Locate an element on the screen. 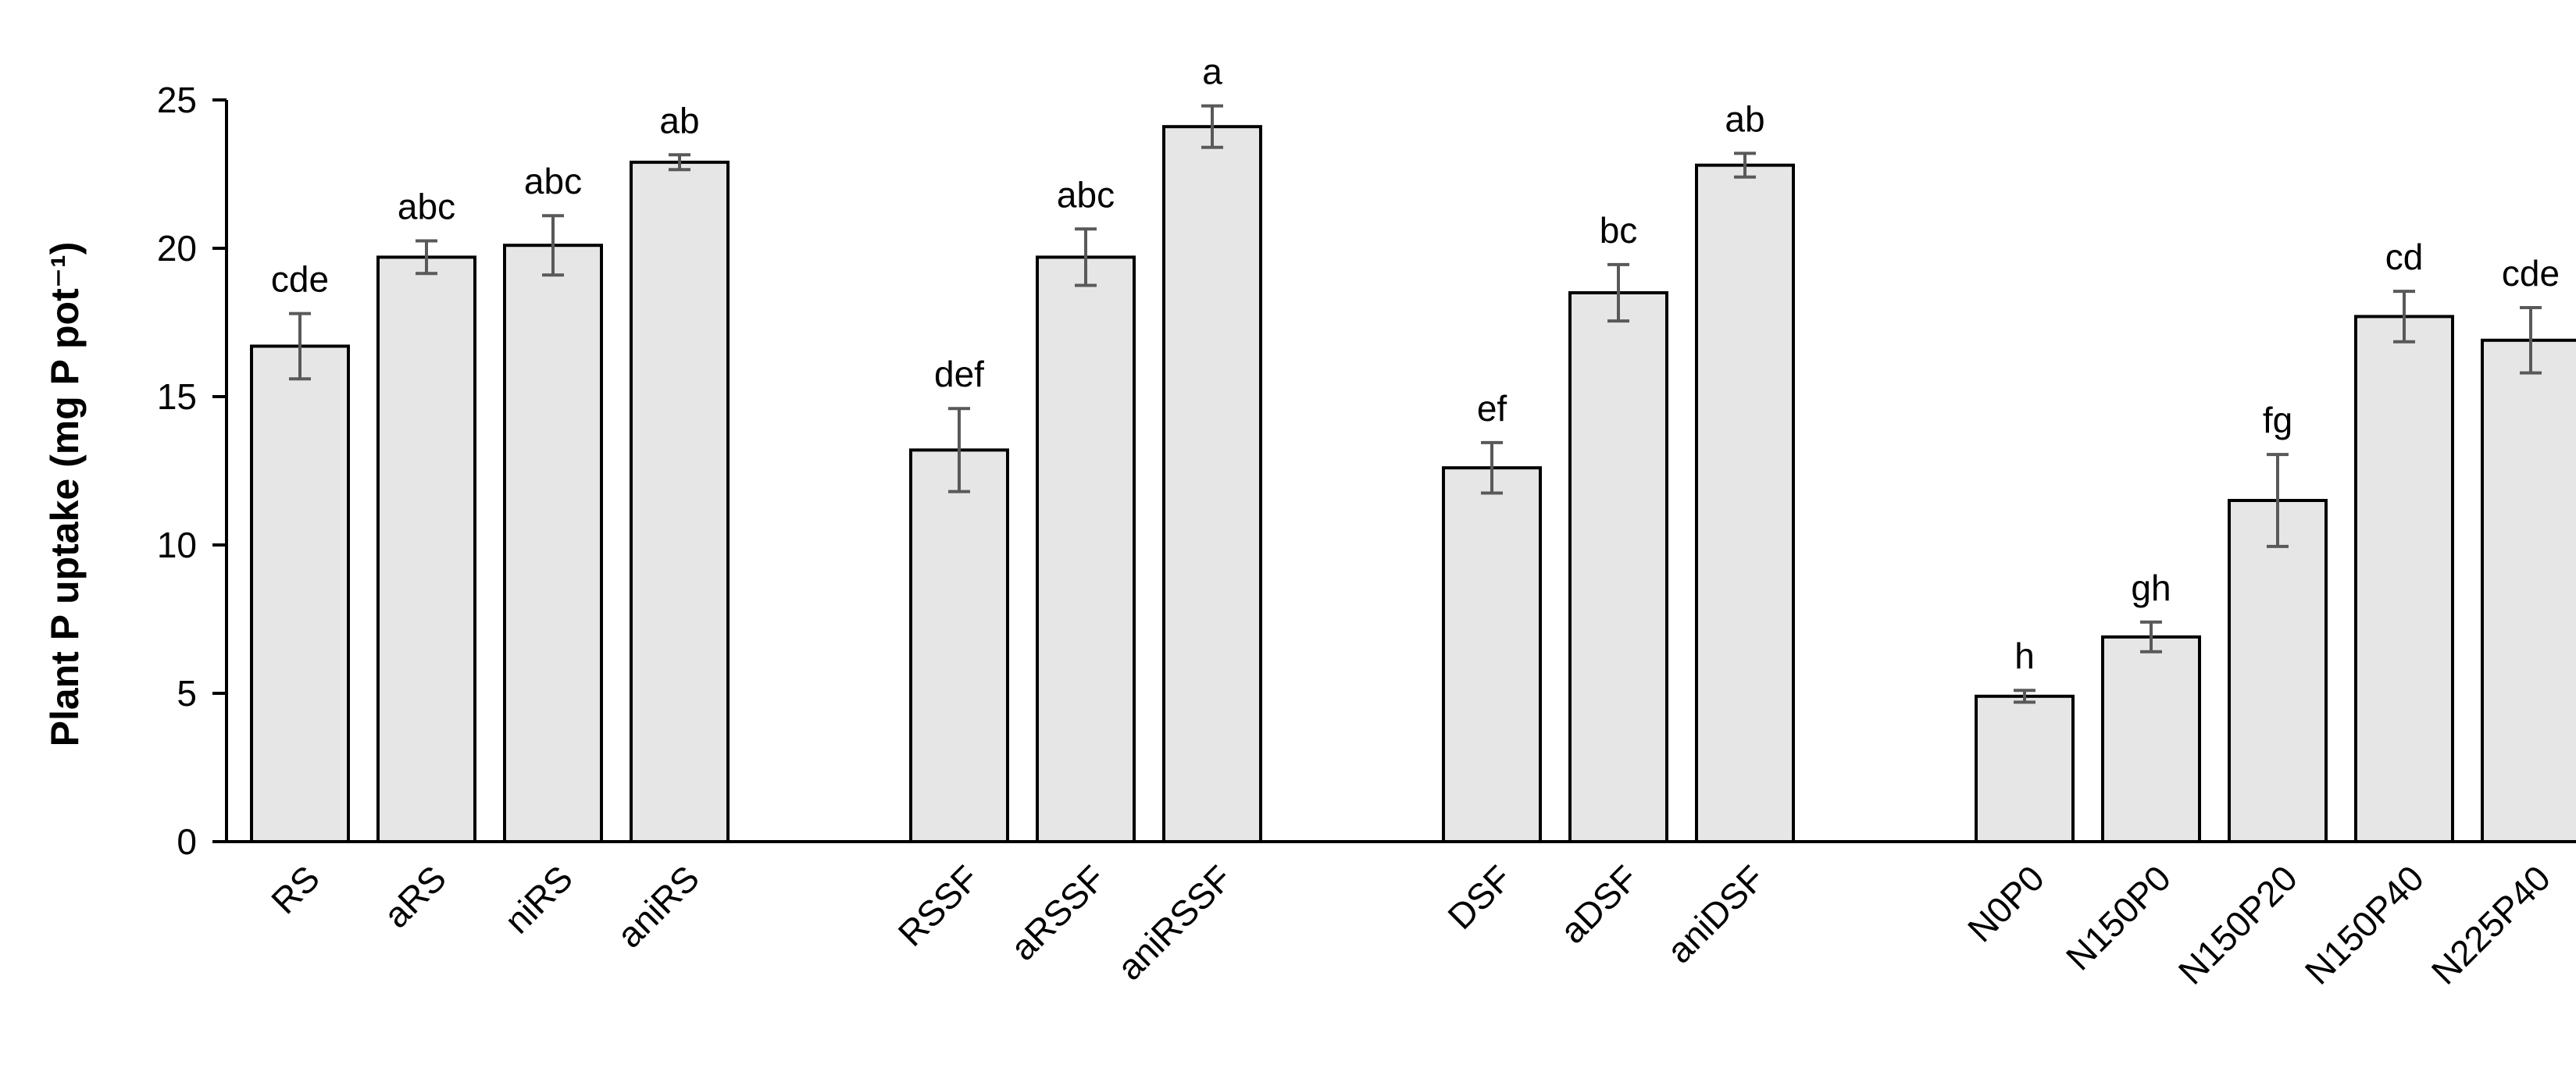 This screenshot has width=2576, height=1079. significance-letter: a is located at coordinates (1212, 72).